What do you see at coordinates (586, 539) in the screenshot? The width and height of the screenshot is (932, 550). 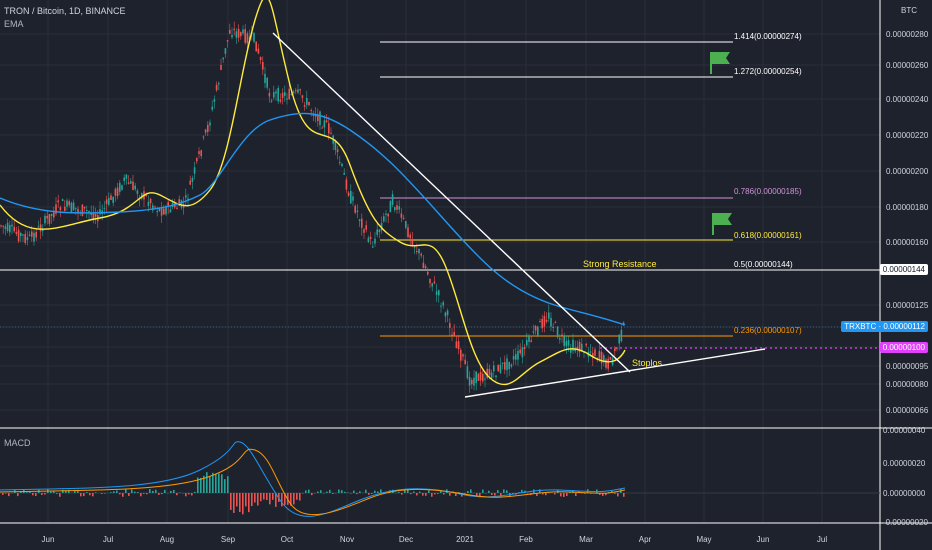 I see `time-tick-label: Mar` at bounding box center [586, 539].